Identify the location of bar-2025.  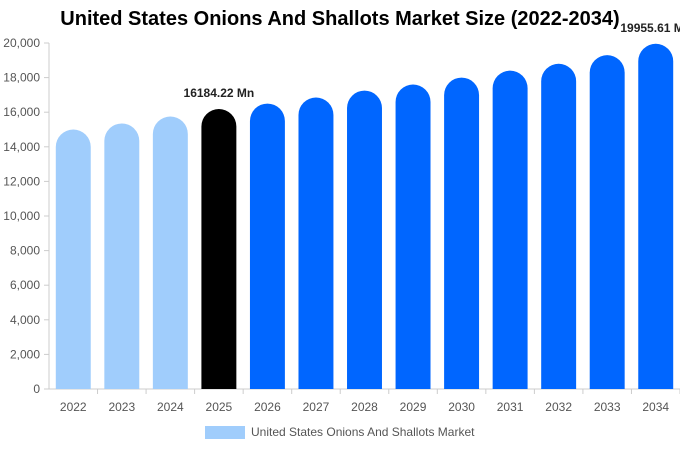
(219, 249).